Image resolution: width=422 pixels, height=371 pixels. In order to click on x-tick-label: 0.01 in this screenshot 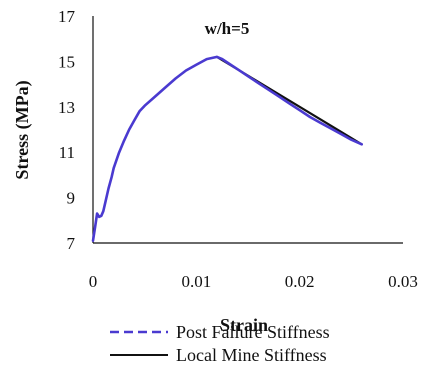, I will do `click(196, 281)`.